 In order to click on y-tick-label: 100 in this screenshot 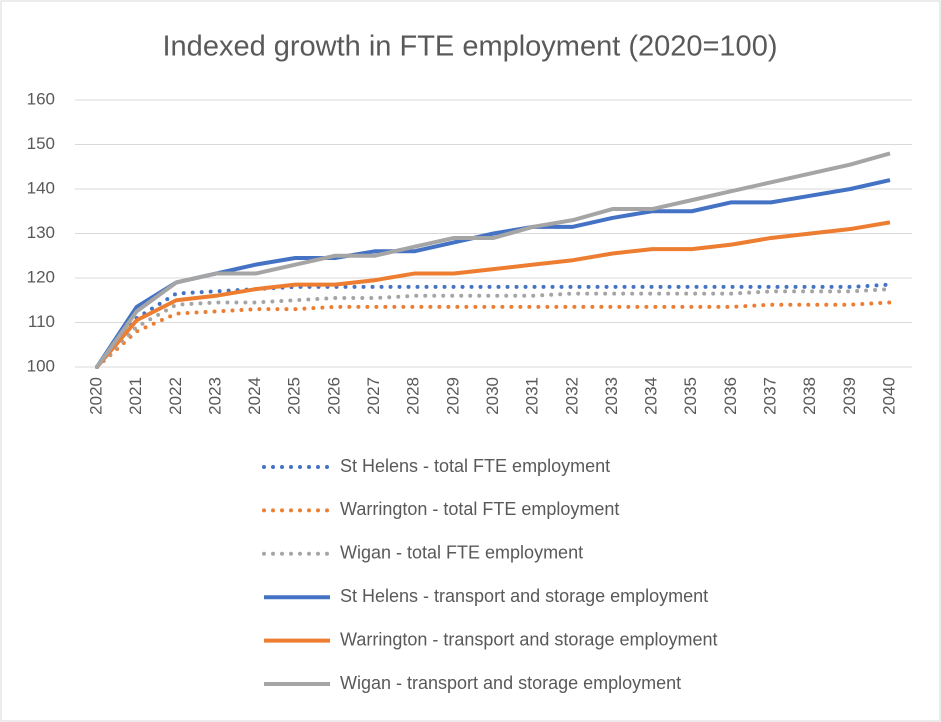, I will do `click(41, 365)`.